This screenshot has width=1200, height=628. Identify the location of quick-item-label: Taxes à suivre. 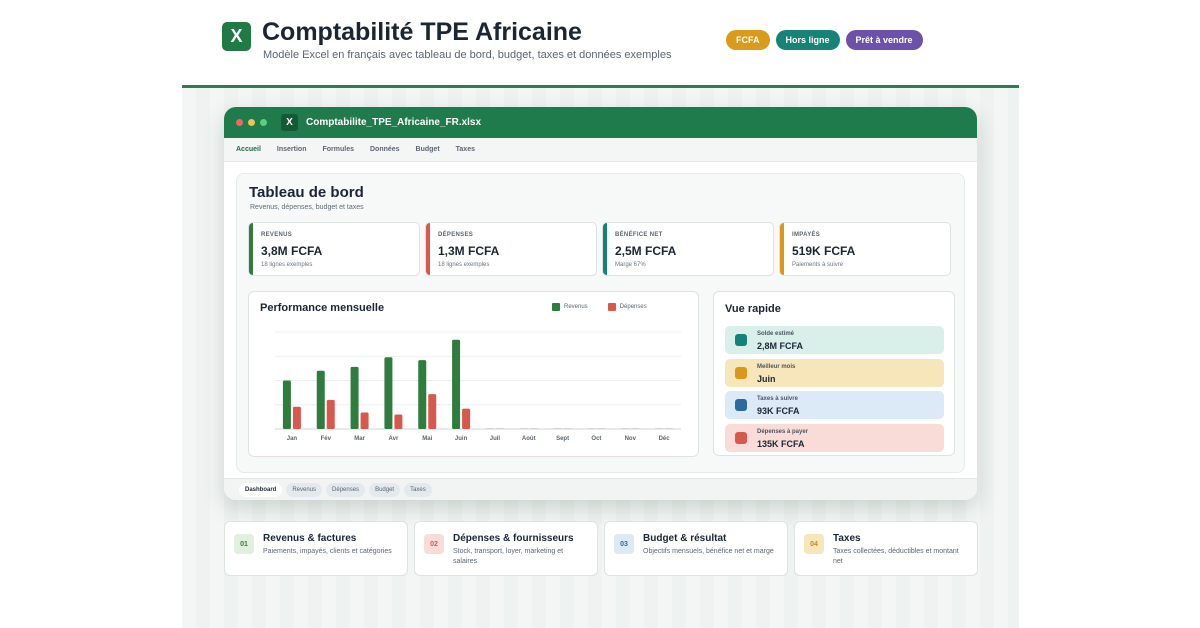
(777, 399).